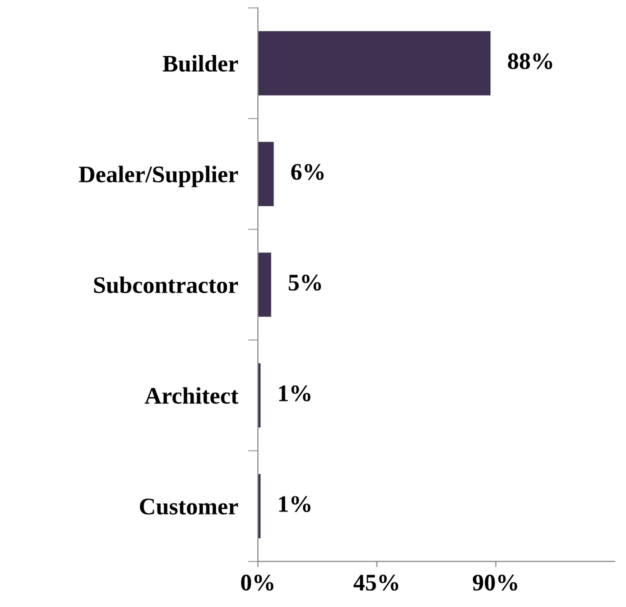  What do you see at coordinates (166, 285) in the screenshot?
I see `y-tick-label: Subcontractor` at bounding box center [166, 285].